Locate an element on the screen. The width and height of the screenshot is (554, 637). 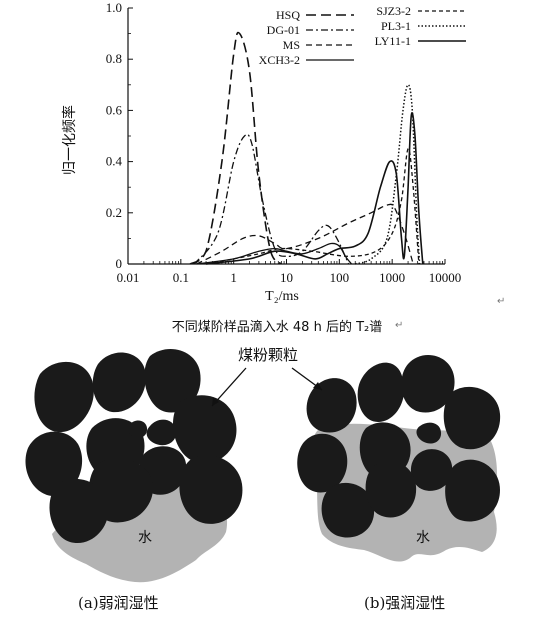
x-tick-label: 1000 is located at coordinates (392, 277).